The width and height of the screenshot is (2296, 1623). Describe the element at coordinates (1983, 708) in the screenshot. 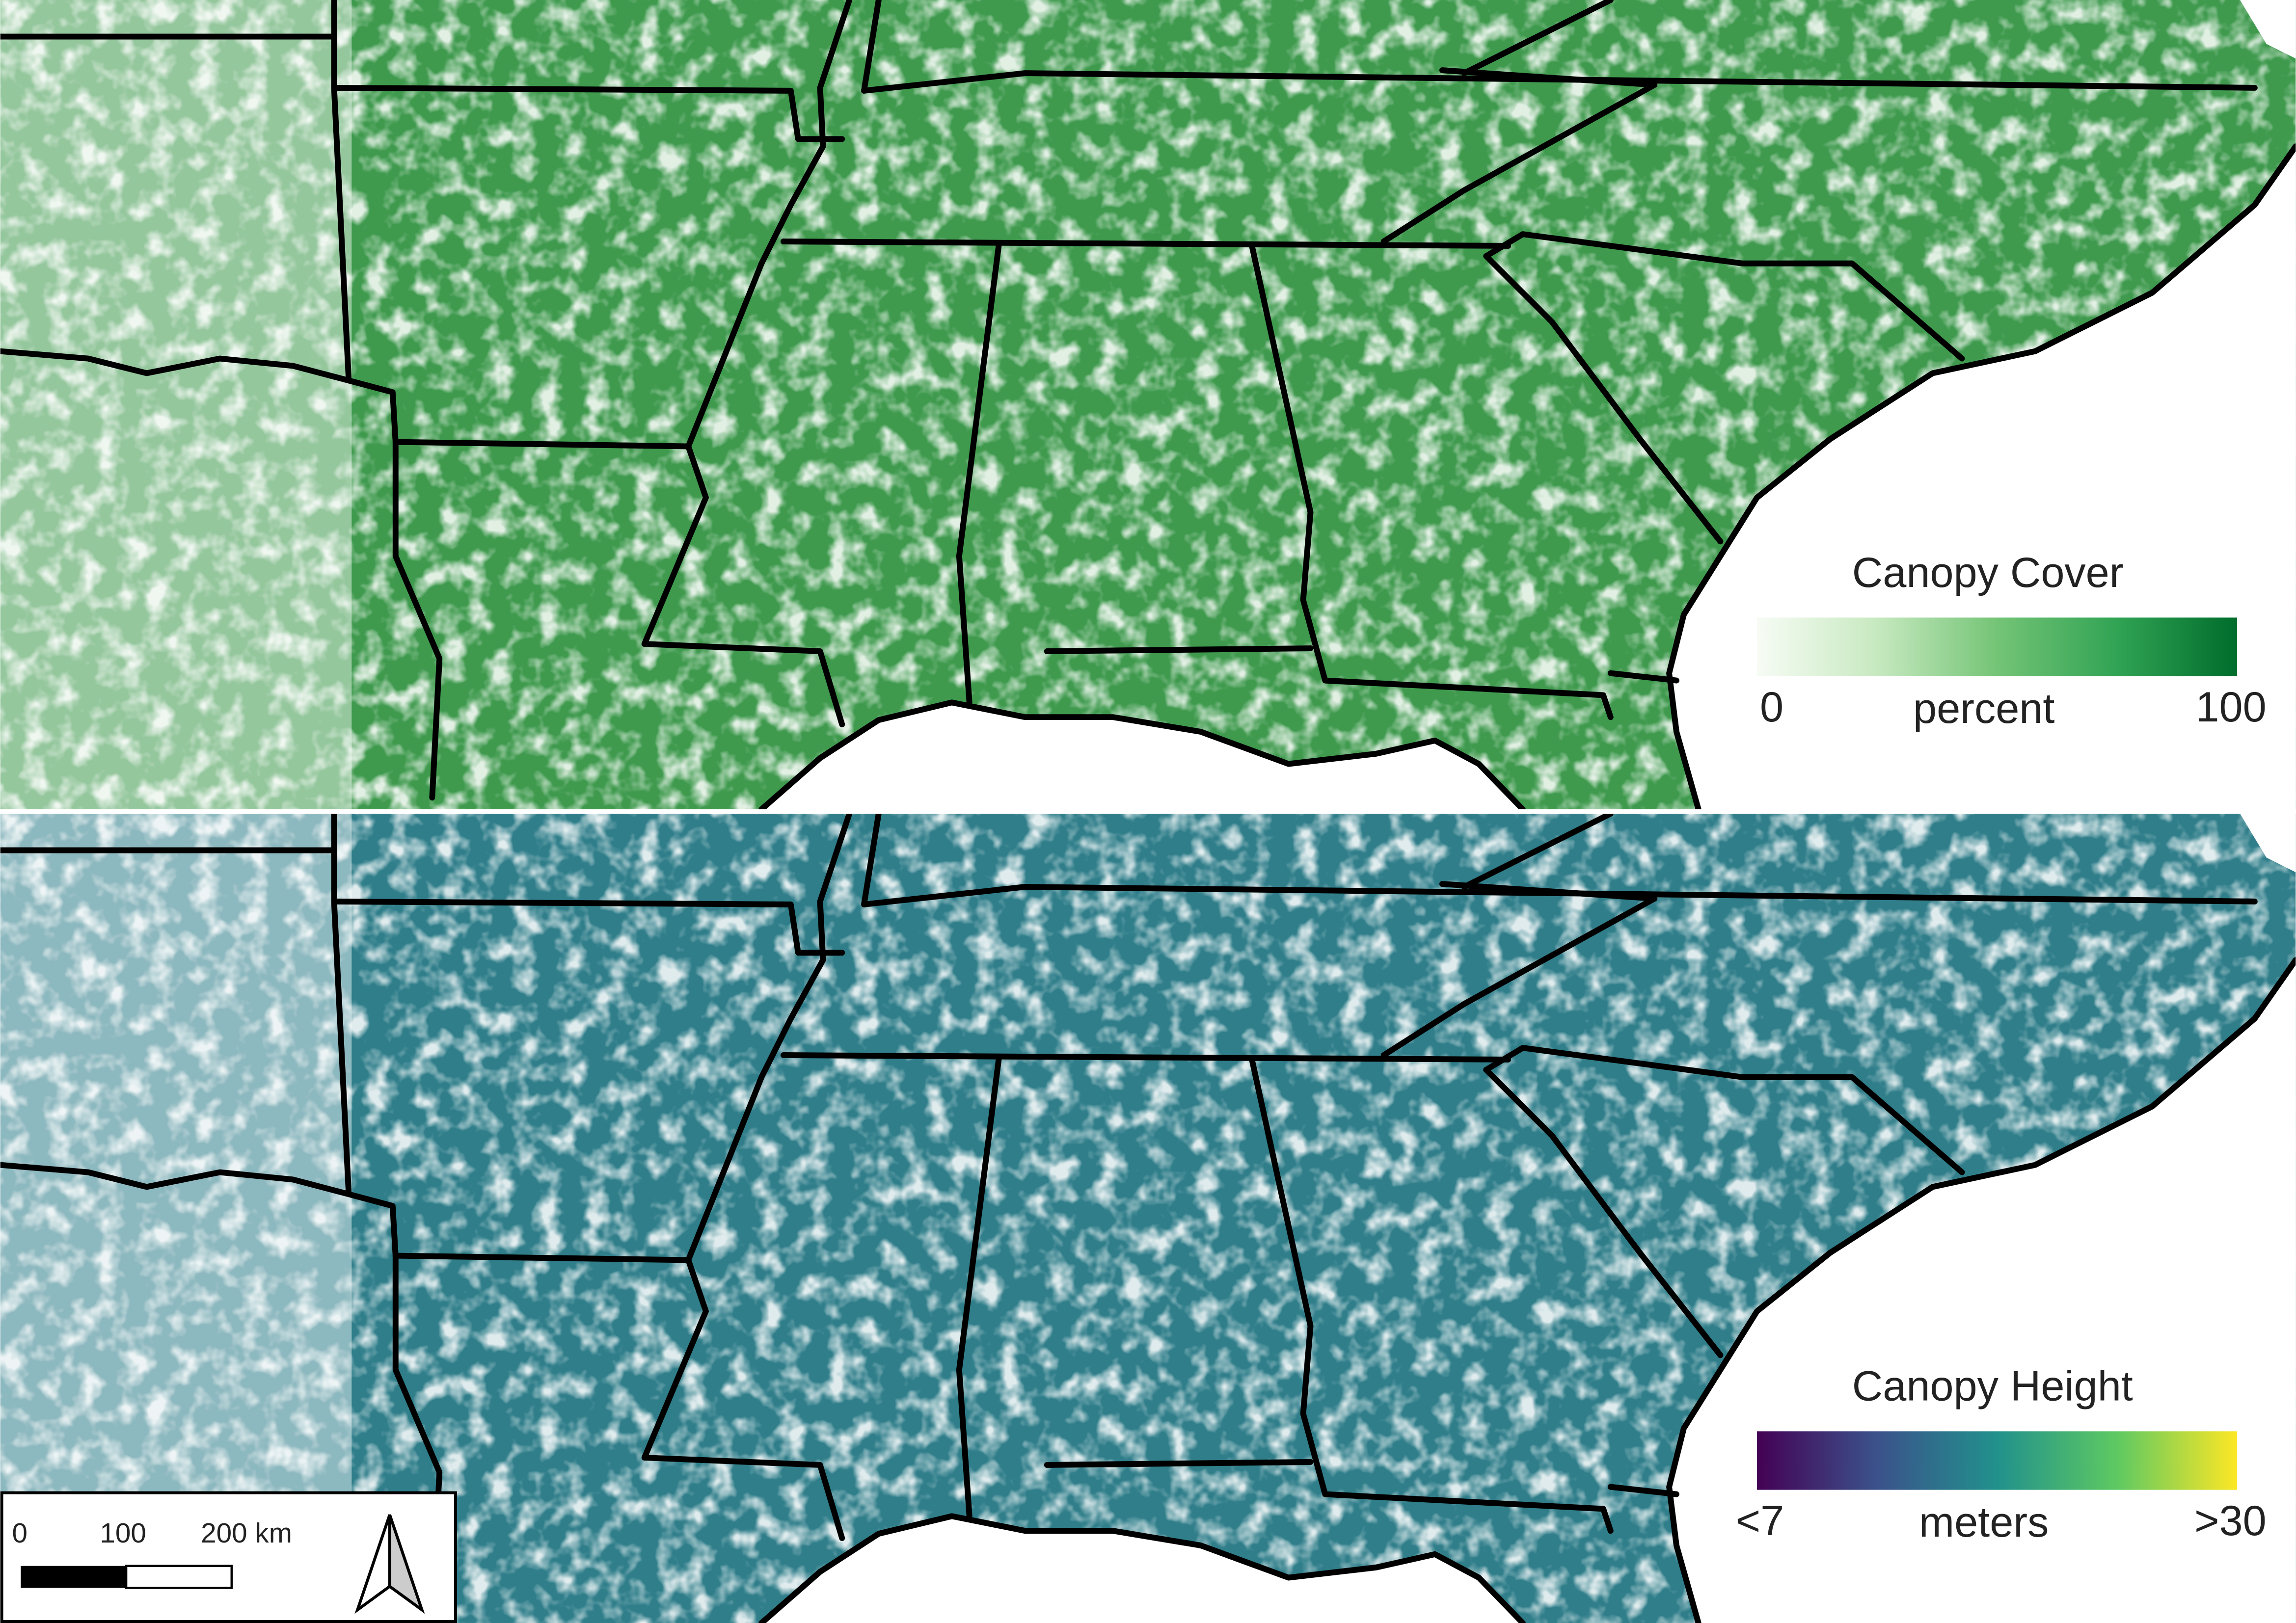

I see `legend-unit: percent` at that location.